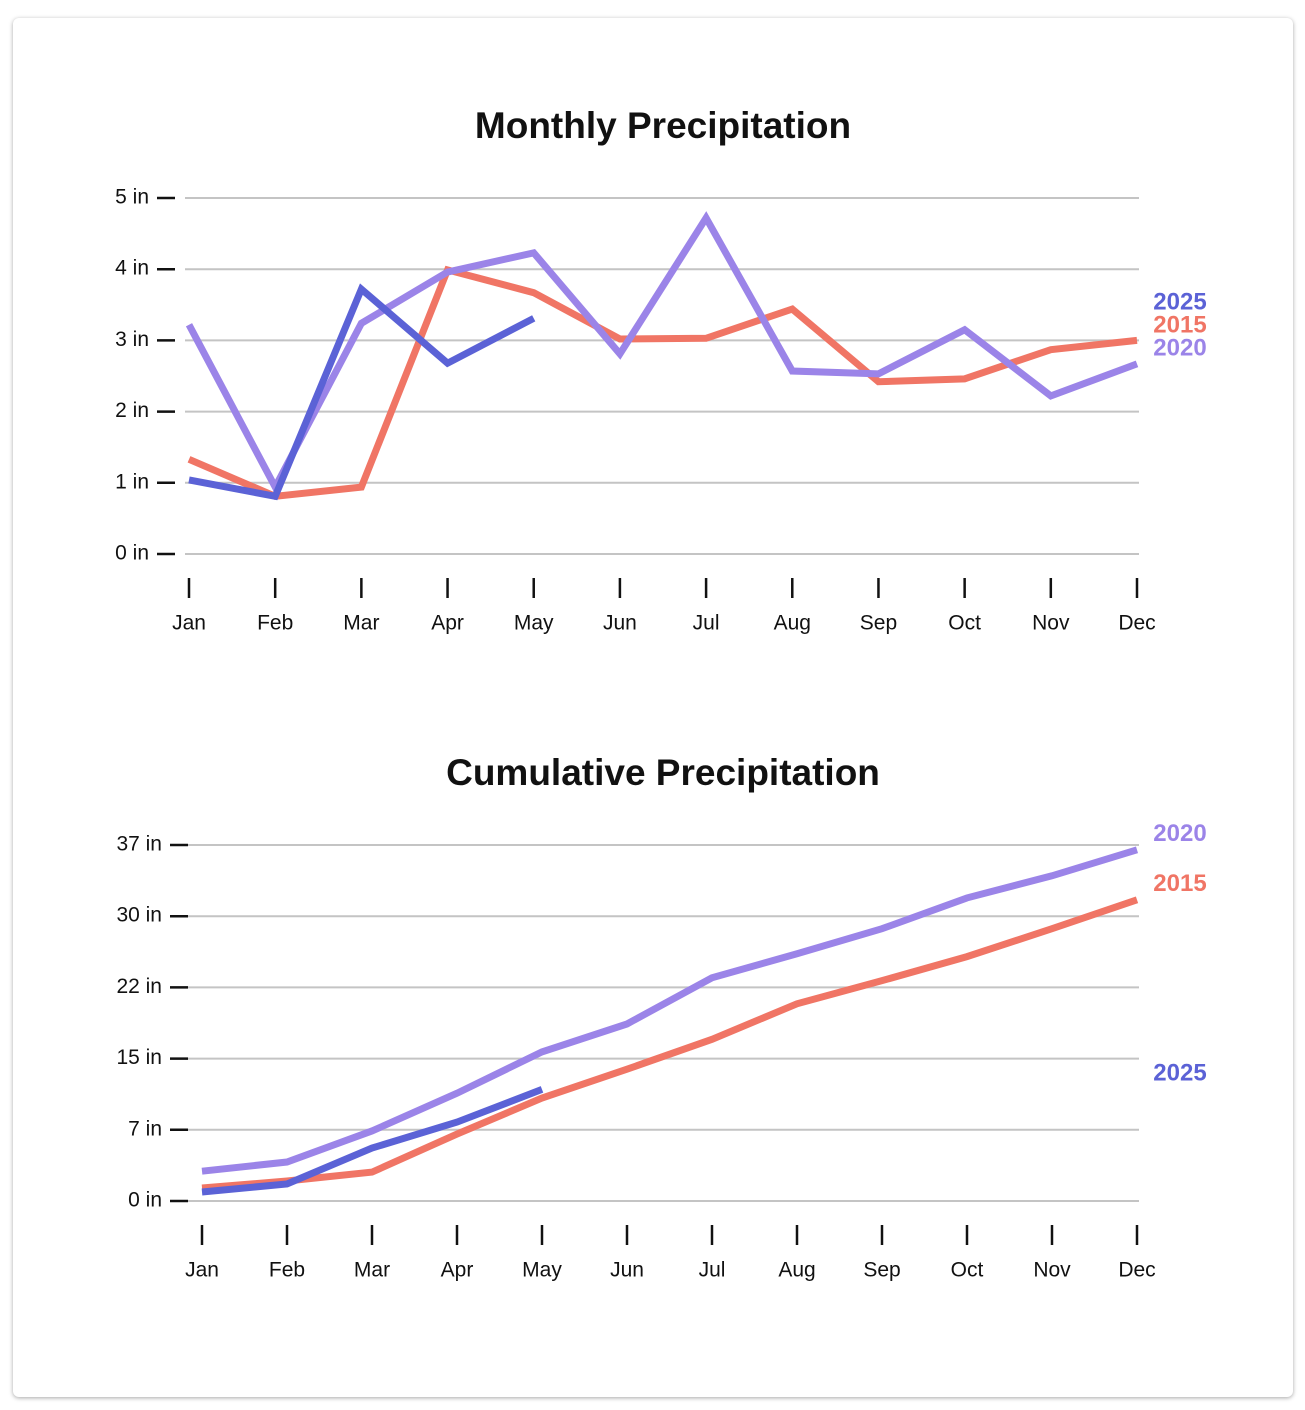 This screenshot has height=1410, width=1305. What do you see at coordinates (145, 1128) in the screenshot?
I see `y-tick-label: 7 in` at bounding box center [145, 1128].